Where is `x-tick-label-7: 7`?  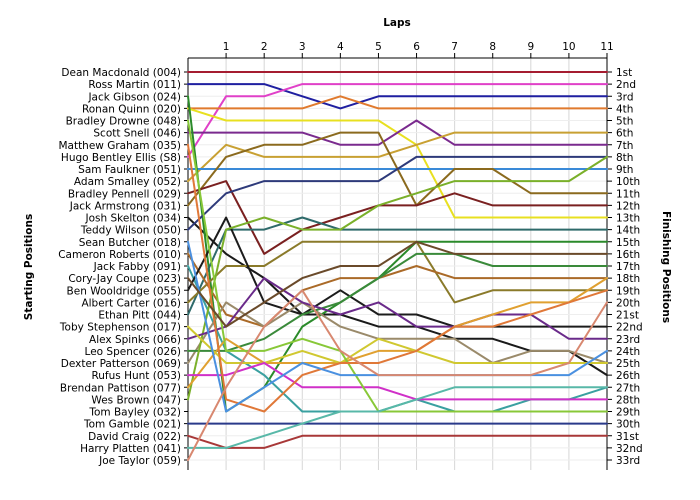
x-tick-label-7: 7 is located at coordinates (454, 47).